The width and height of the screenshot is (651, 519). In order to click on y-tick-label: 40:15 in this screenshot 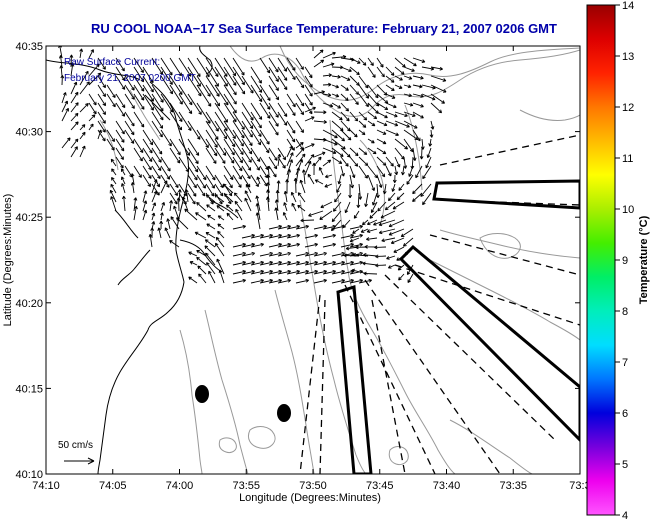, I will do `click(29, 389)`.